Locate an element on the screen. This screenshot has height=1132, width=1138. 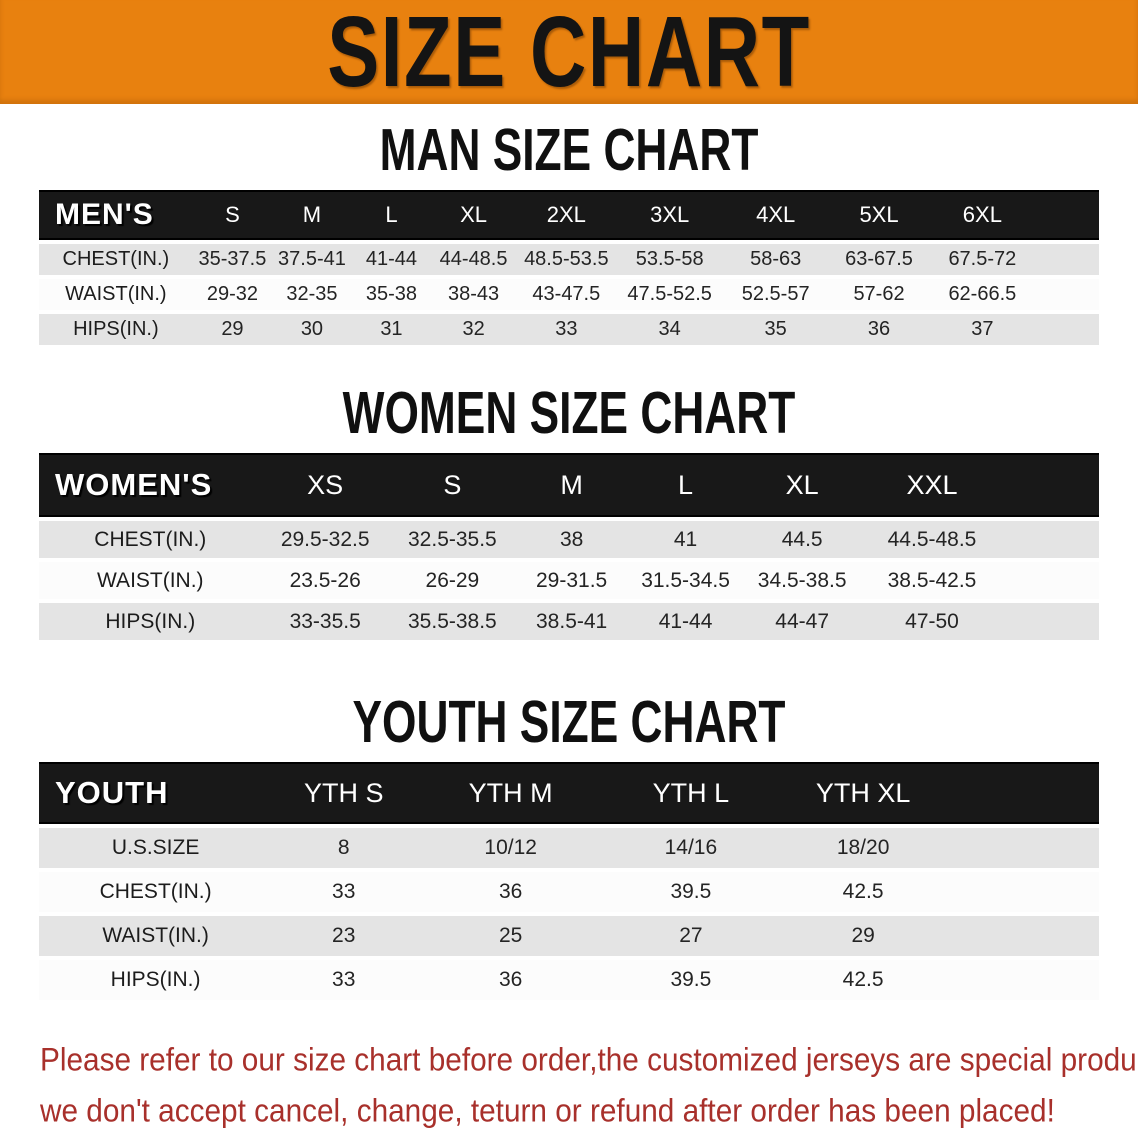
table-header-row: MEN'S S M L XL 2XL 3XL 4XL 5XL 6XL is located at coordinates (569, 215).